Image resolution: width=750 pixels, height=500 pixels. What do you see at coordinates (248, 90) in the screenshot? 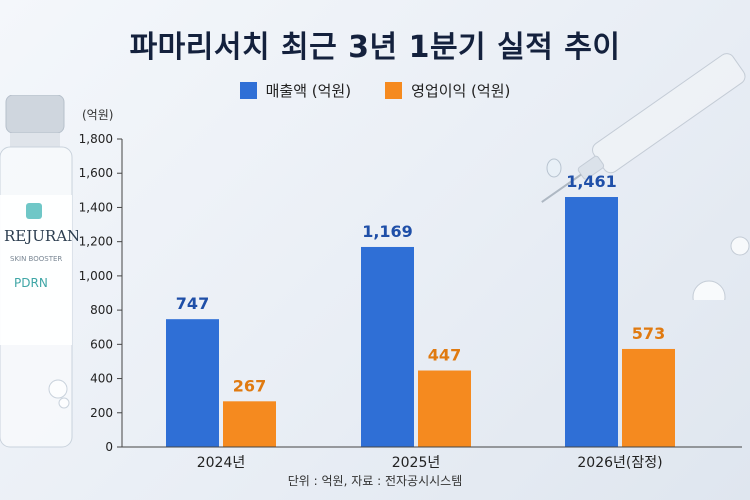
I see `legend-swatch-revenue` at bounding box center [248, 90].